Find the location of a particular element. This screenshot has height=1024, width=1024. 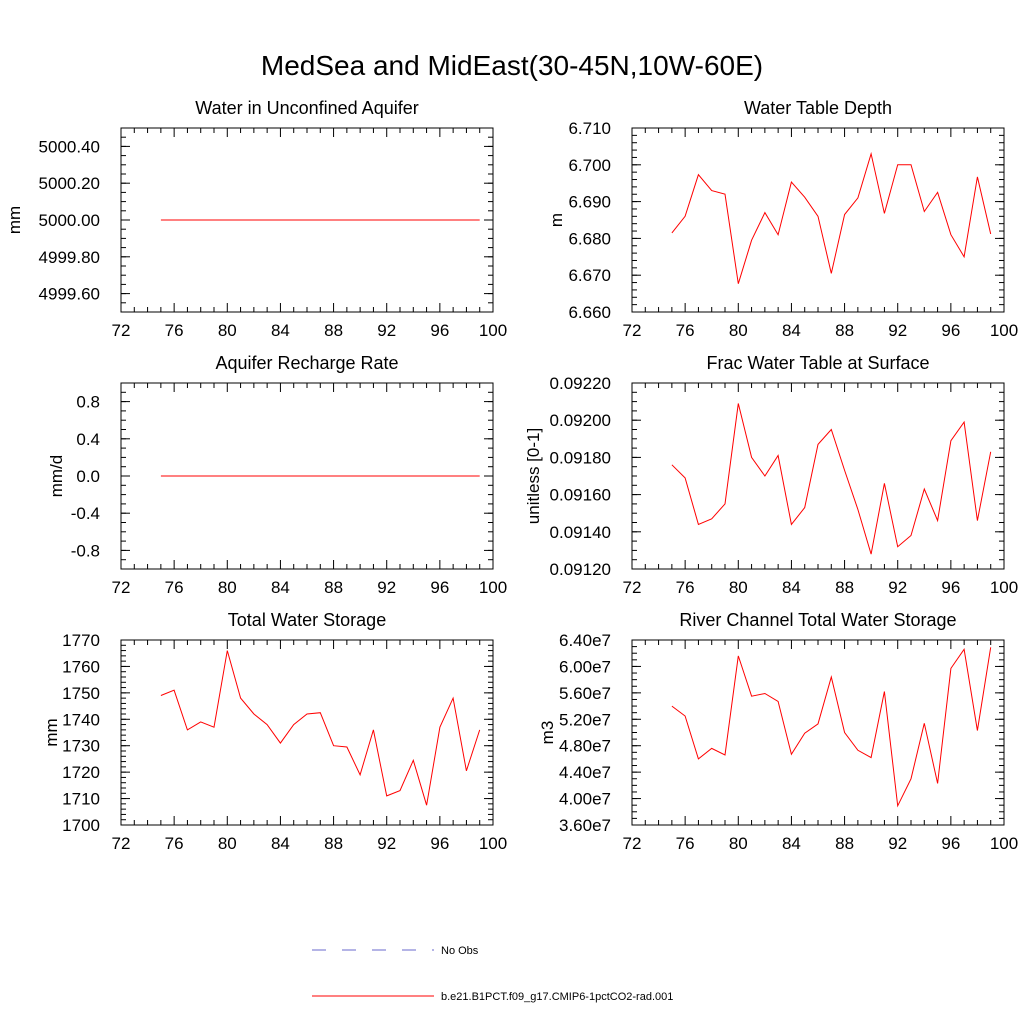

y-tick-label: 4999.80 is located at coordinates (69, 257).